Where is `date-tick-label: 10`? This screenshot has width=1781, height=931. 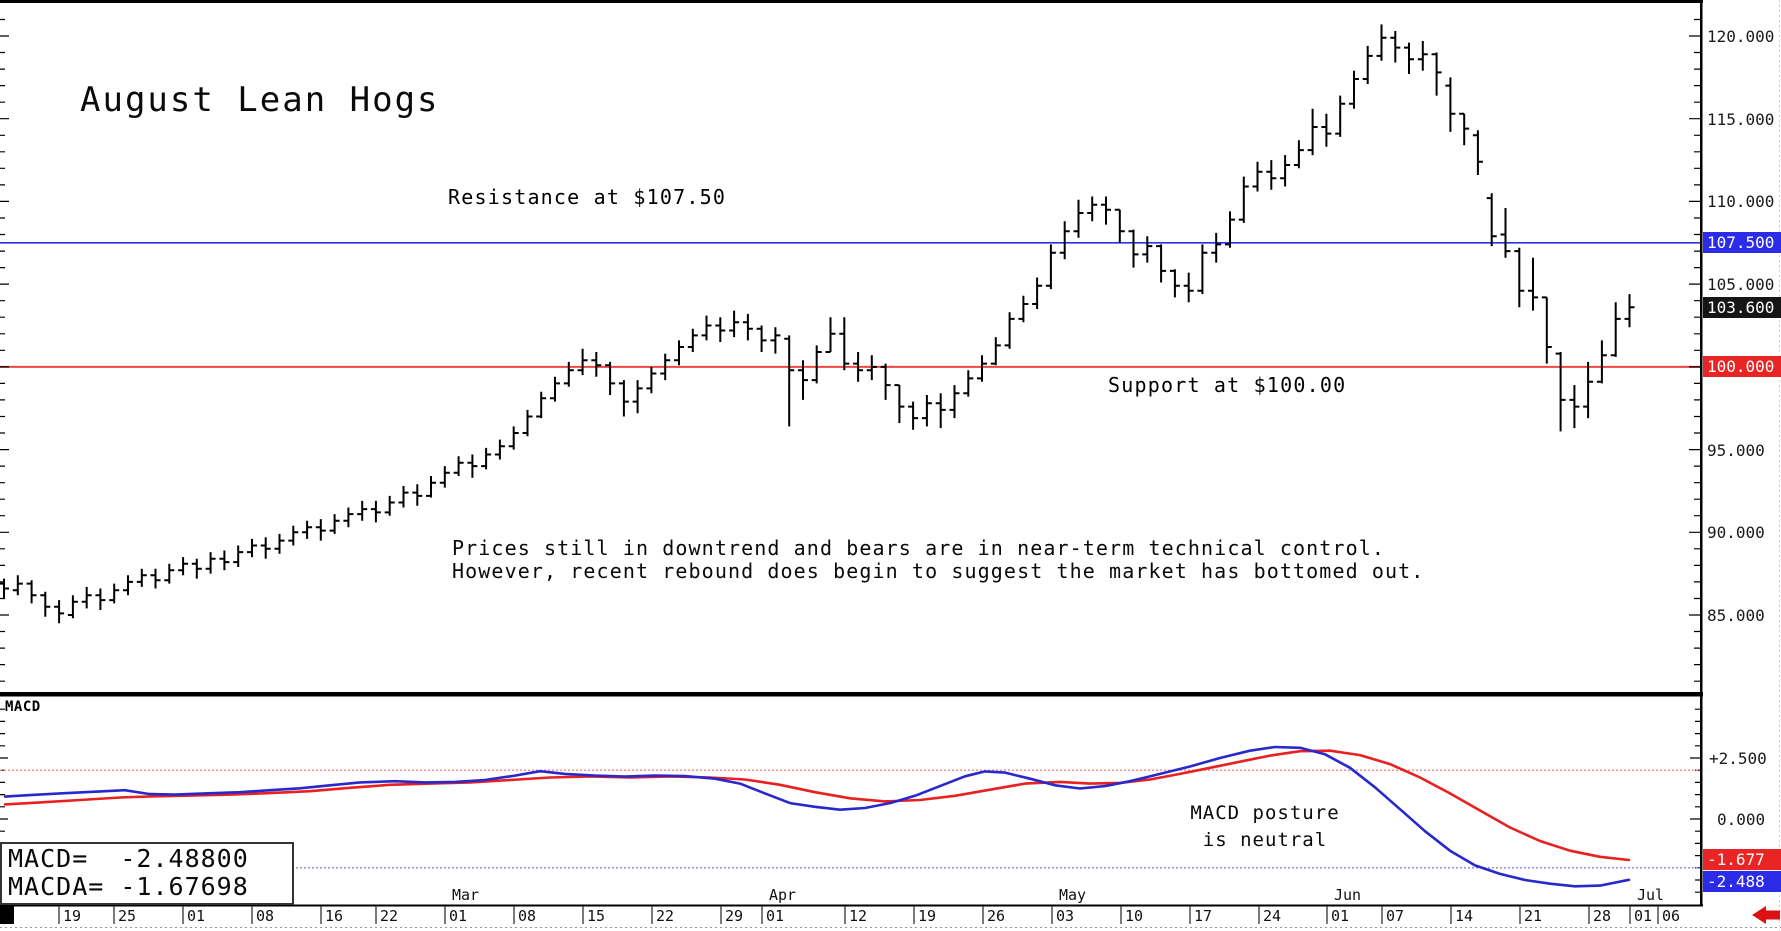 date-tick-label: 10 is located at coordinates (1134, 916).